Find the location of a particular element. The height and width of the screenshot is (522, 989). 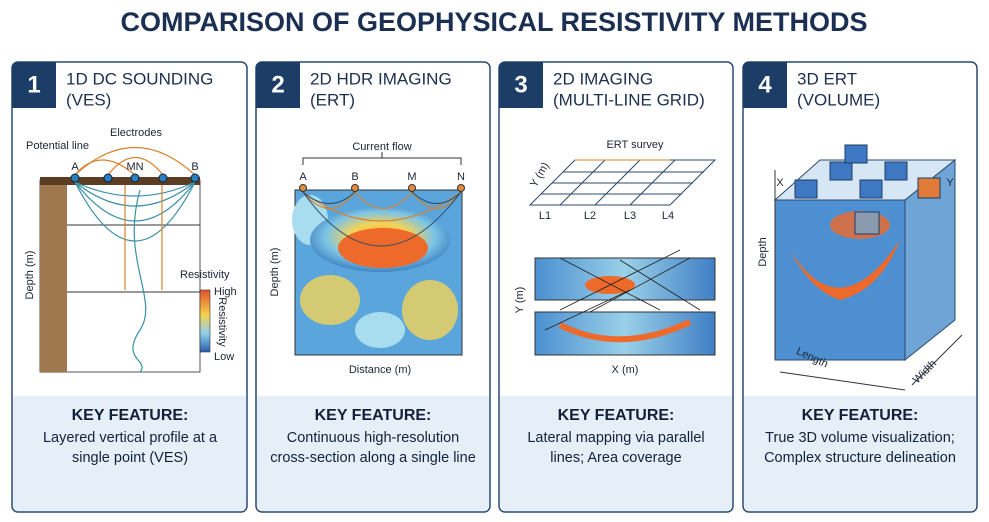

key-text: Lateral mapping via parallel is located at coordinates (615, 438).